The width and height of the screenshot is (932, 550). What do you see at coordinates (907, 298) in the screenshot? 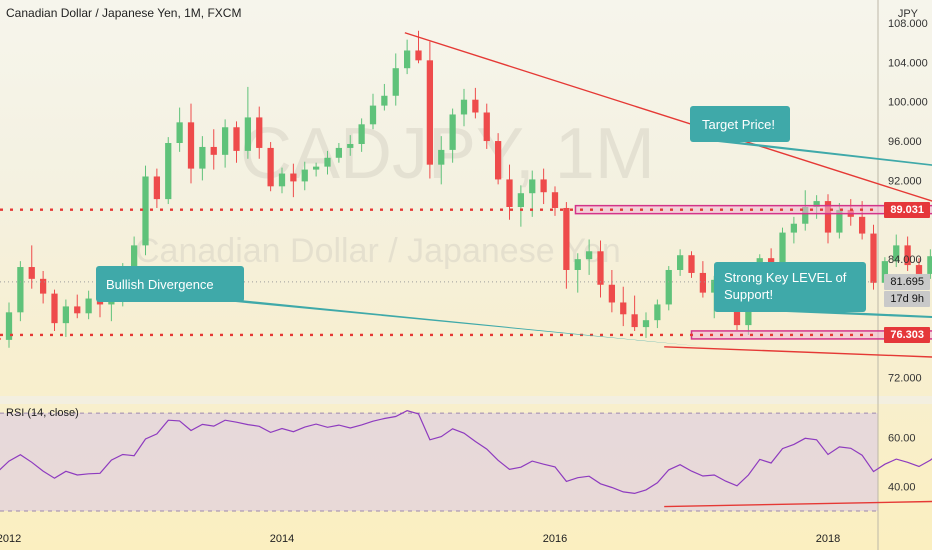
I see `bar-countdown-tag: 17d 9h` at bounding box center [907, 298].